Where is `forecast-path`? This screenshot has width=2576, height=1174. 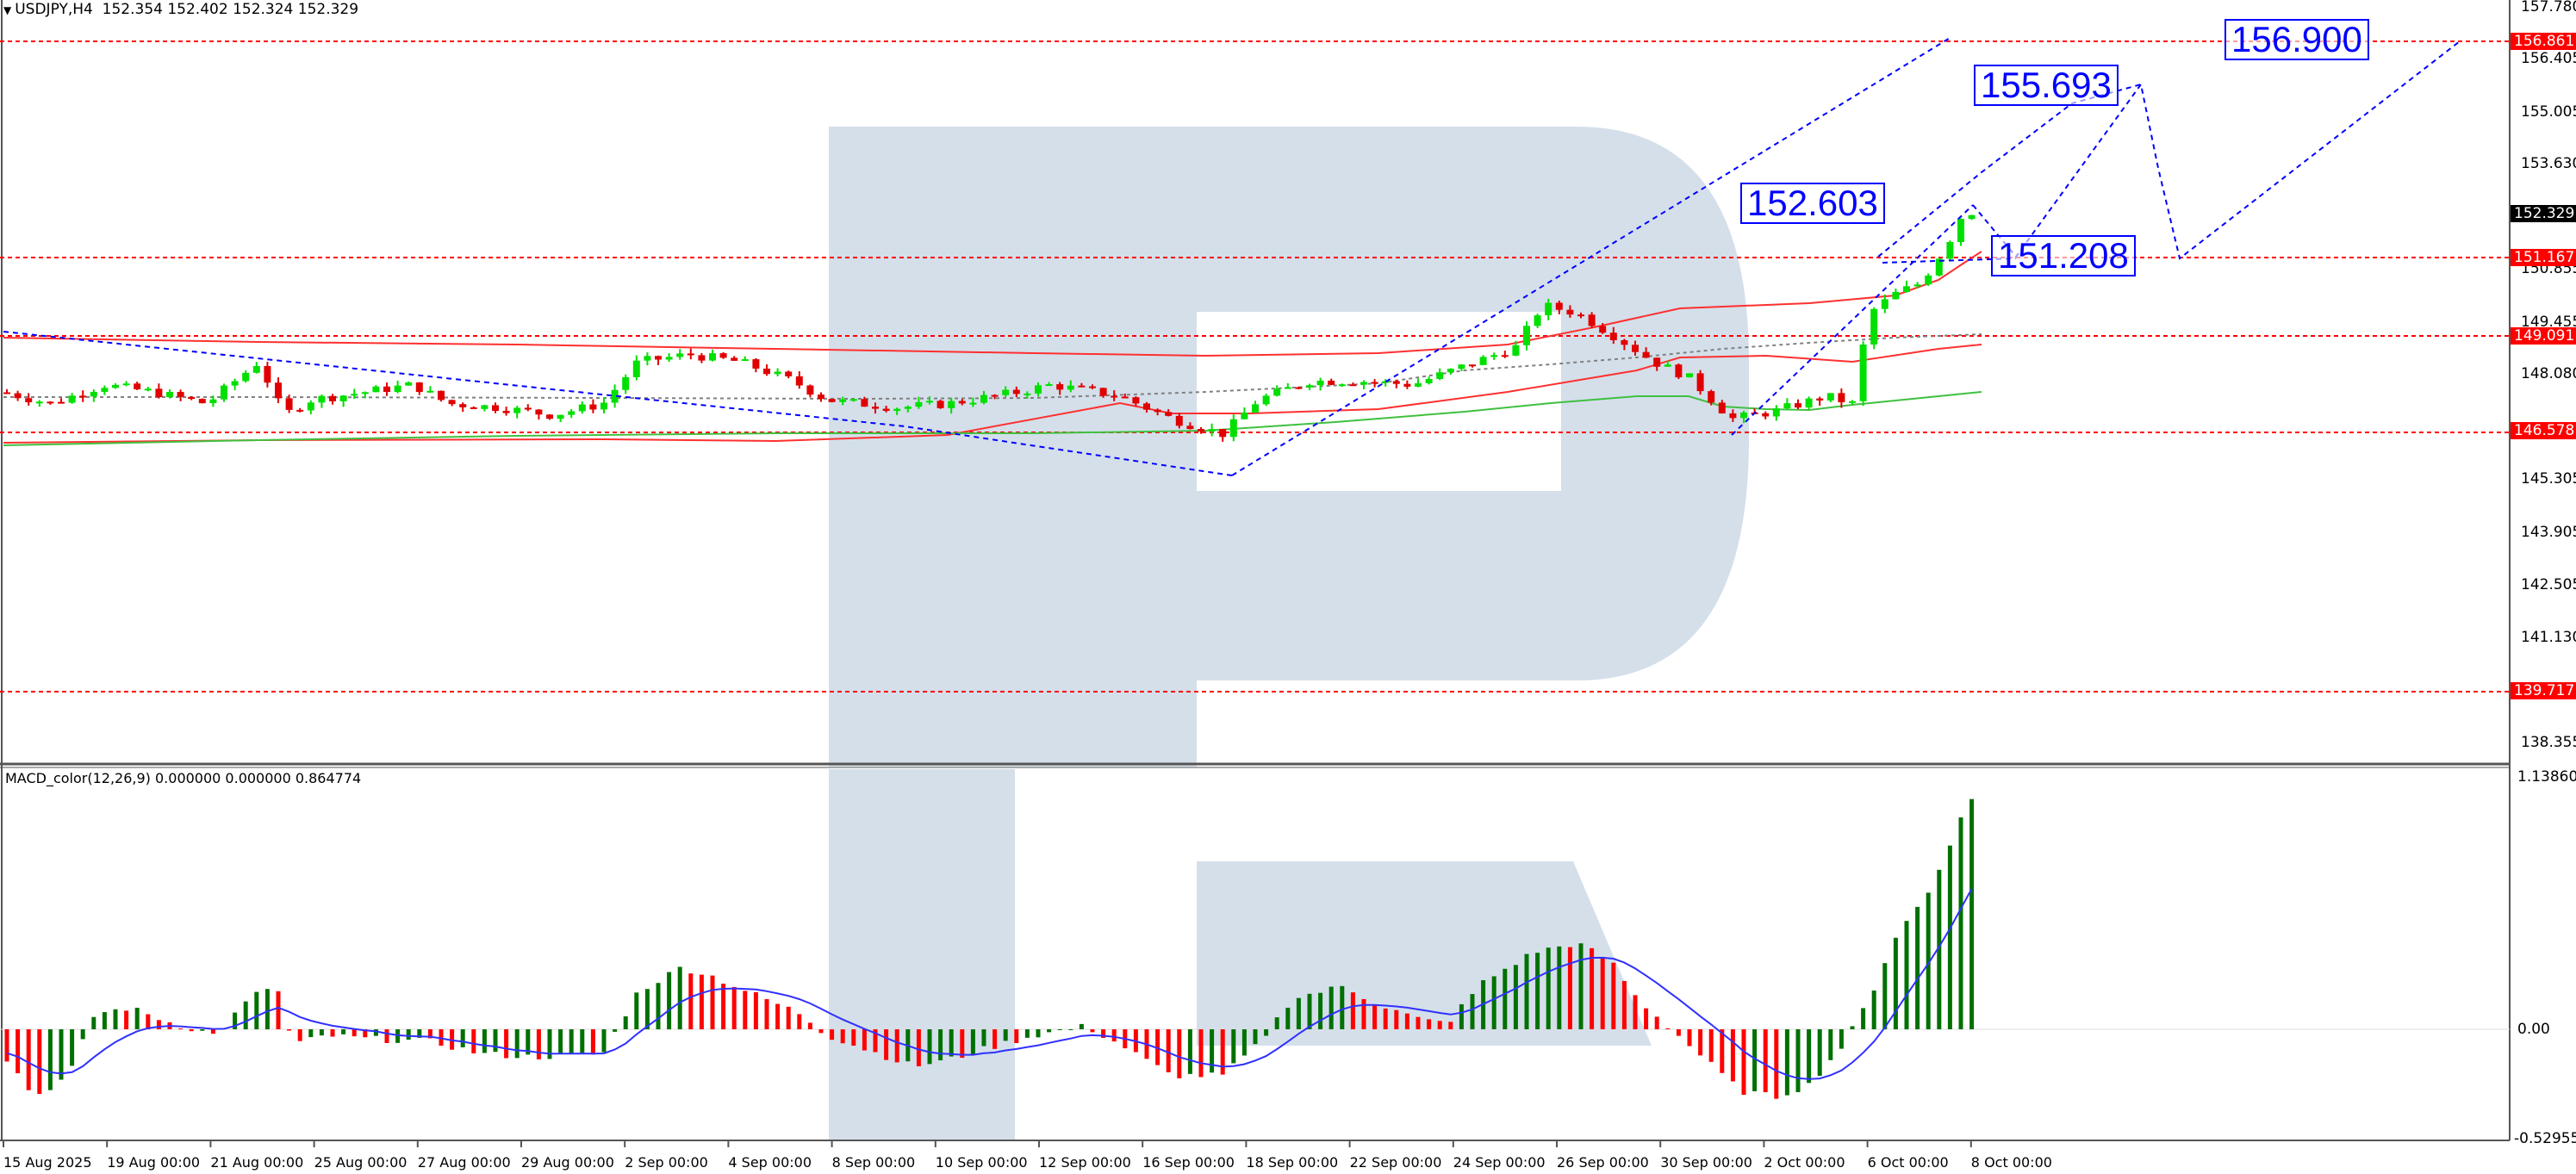 forecast-path is located at coordinates (2217, 150).